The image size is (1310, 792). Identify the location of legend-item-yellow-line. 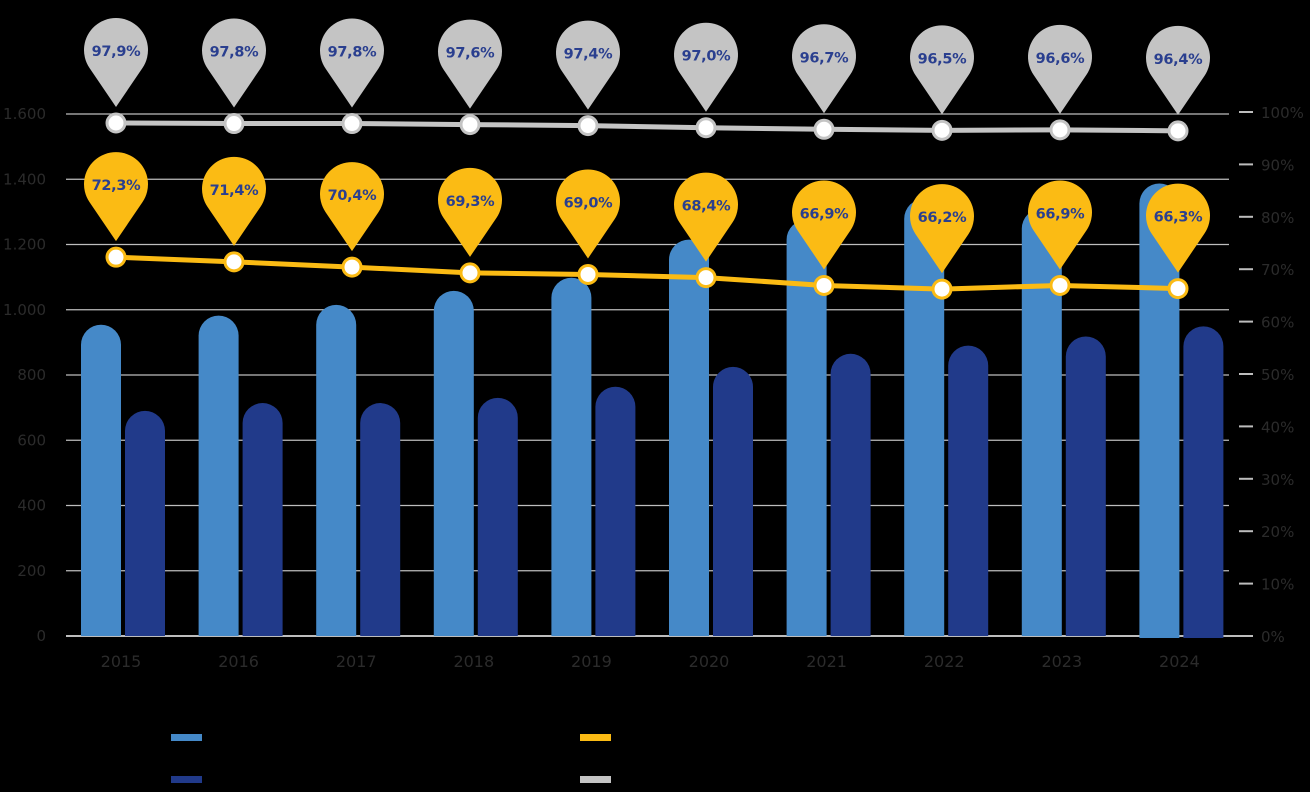
(600, 737).